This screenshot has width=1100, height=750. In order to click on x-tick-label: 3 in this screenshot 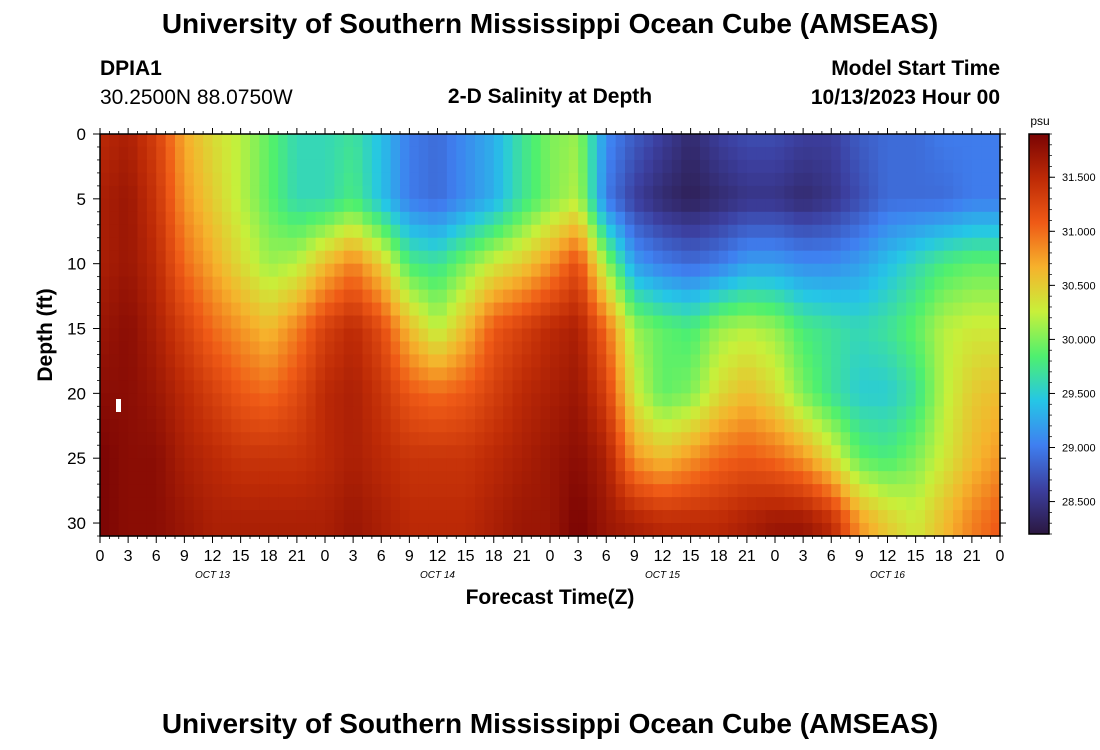, I will do `click(353, 556)`.